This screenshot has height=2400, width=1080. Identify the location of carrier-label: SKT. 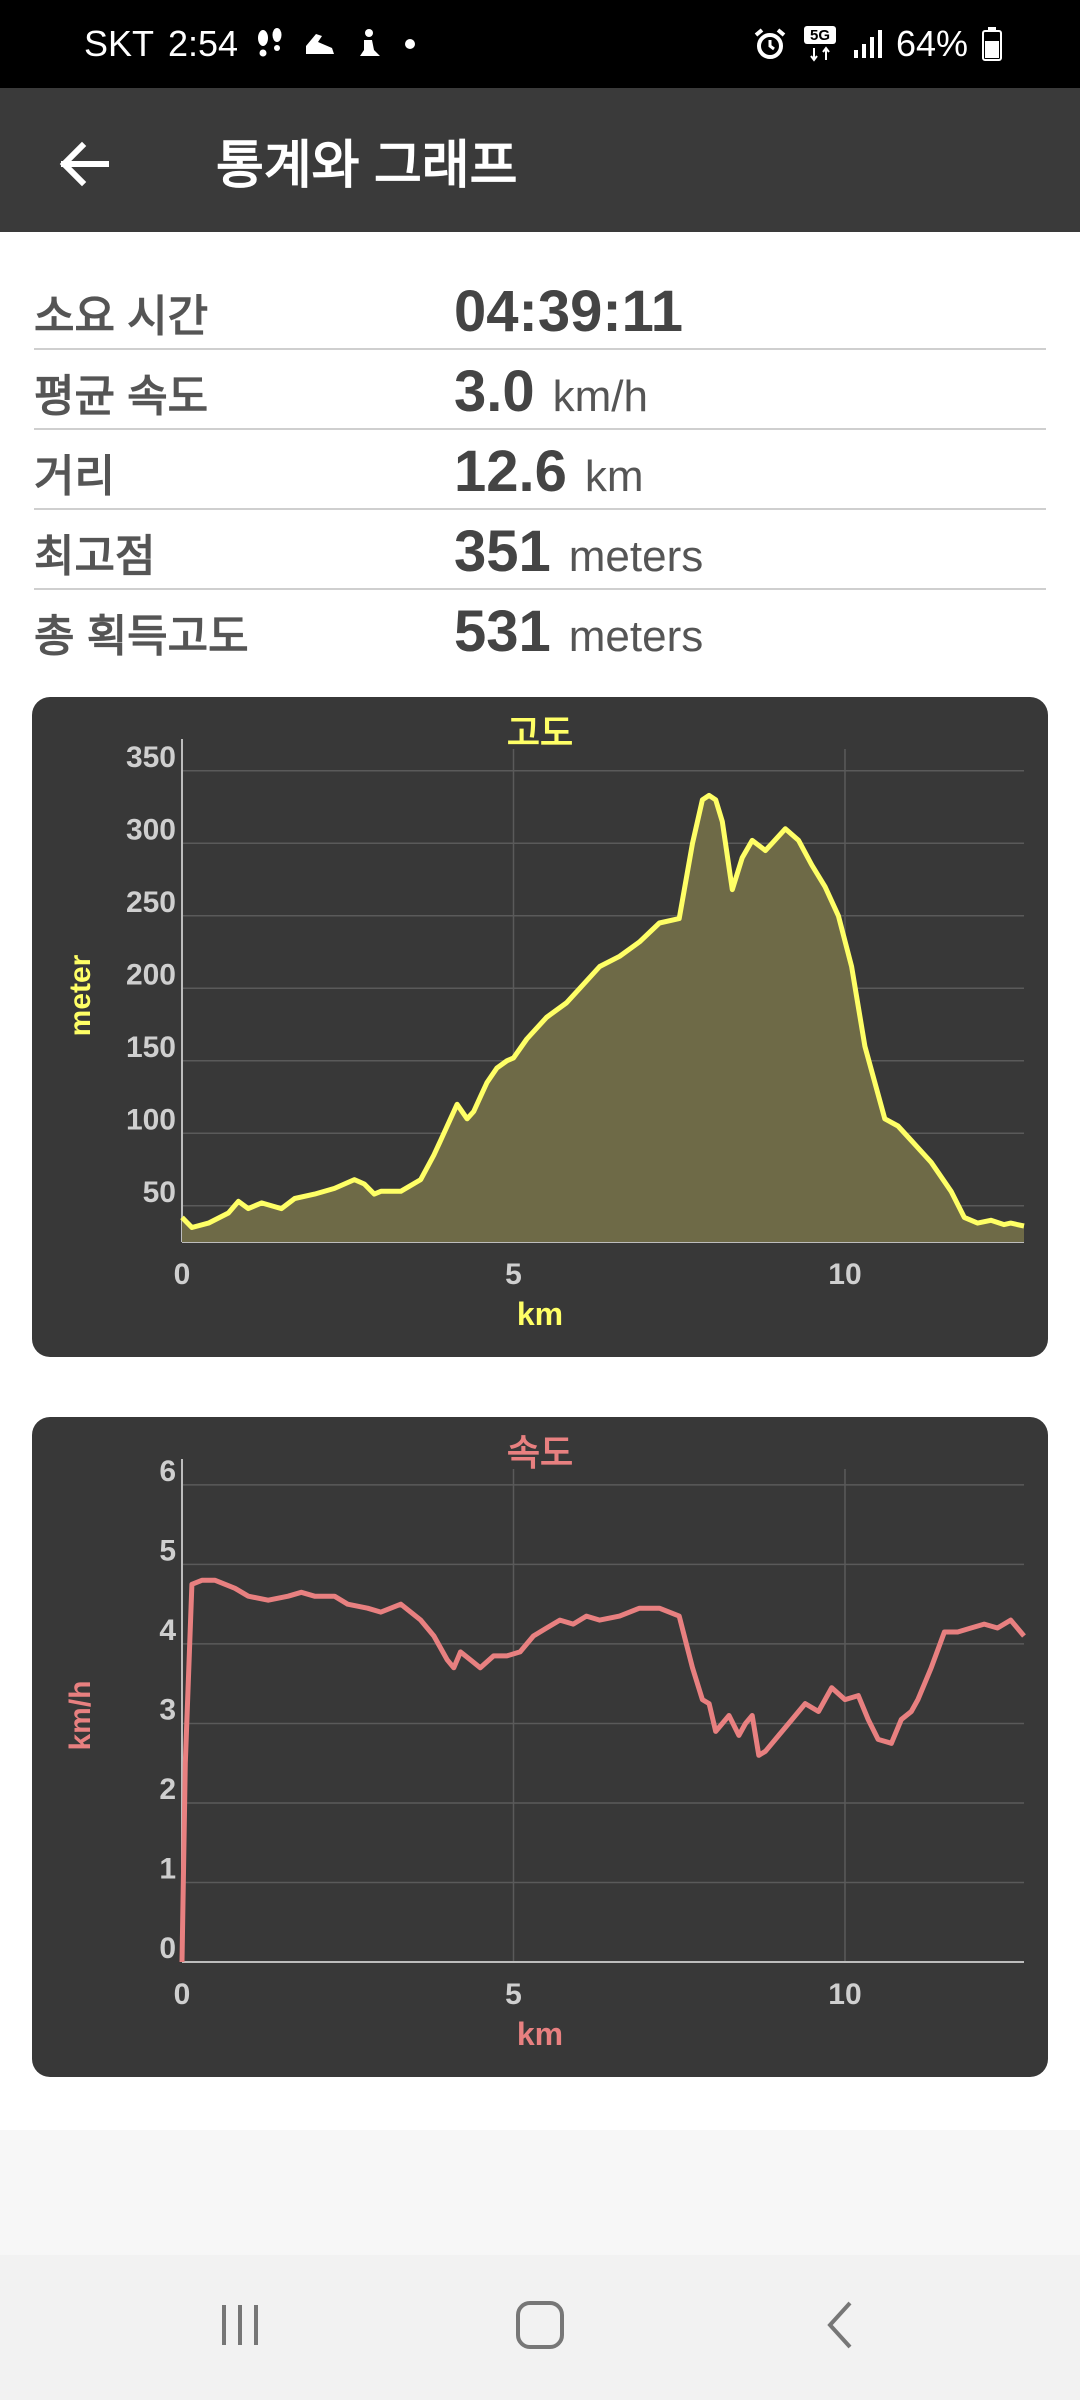
(119, 43).